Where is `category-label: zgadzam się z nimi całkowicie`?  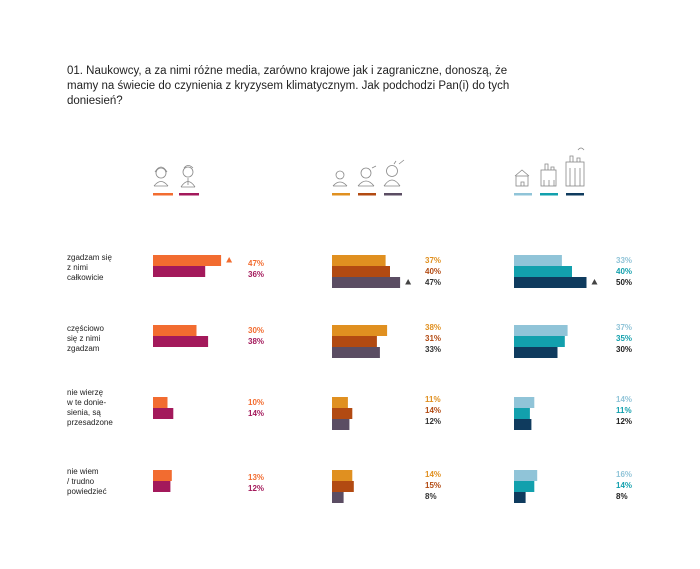
category-label: zgadzam się z nimi całkowicie is located at coordinates (107, 268).